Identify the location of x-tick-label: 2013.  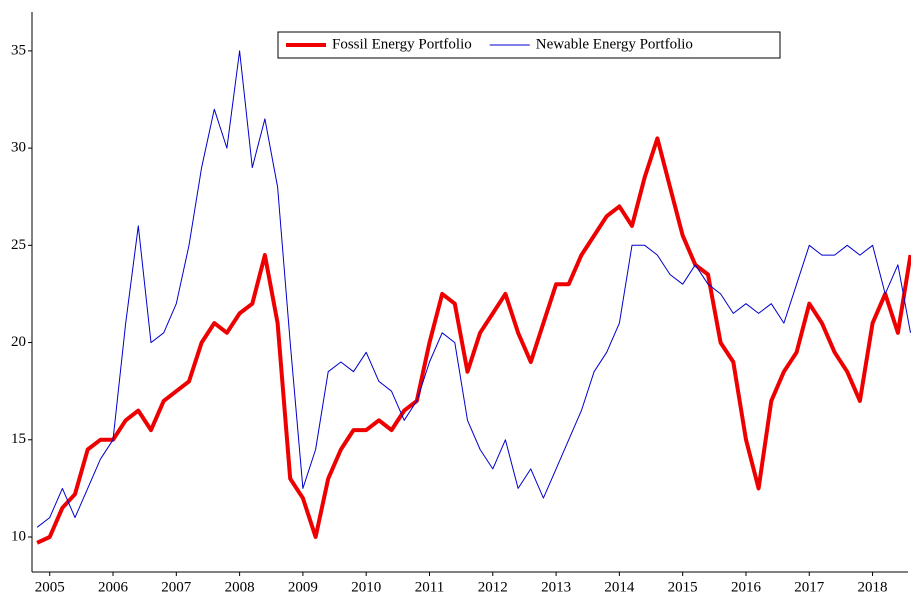
(556, 587).